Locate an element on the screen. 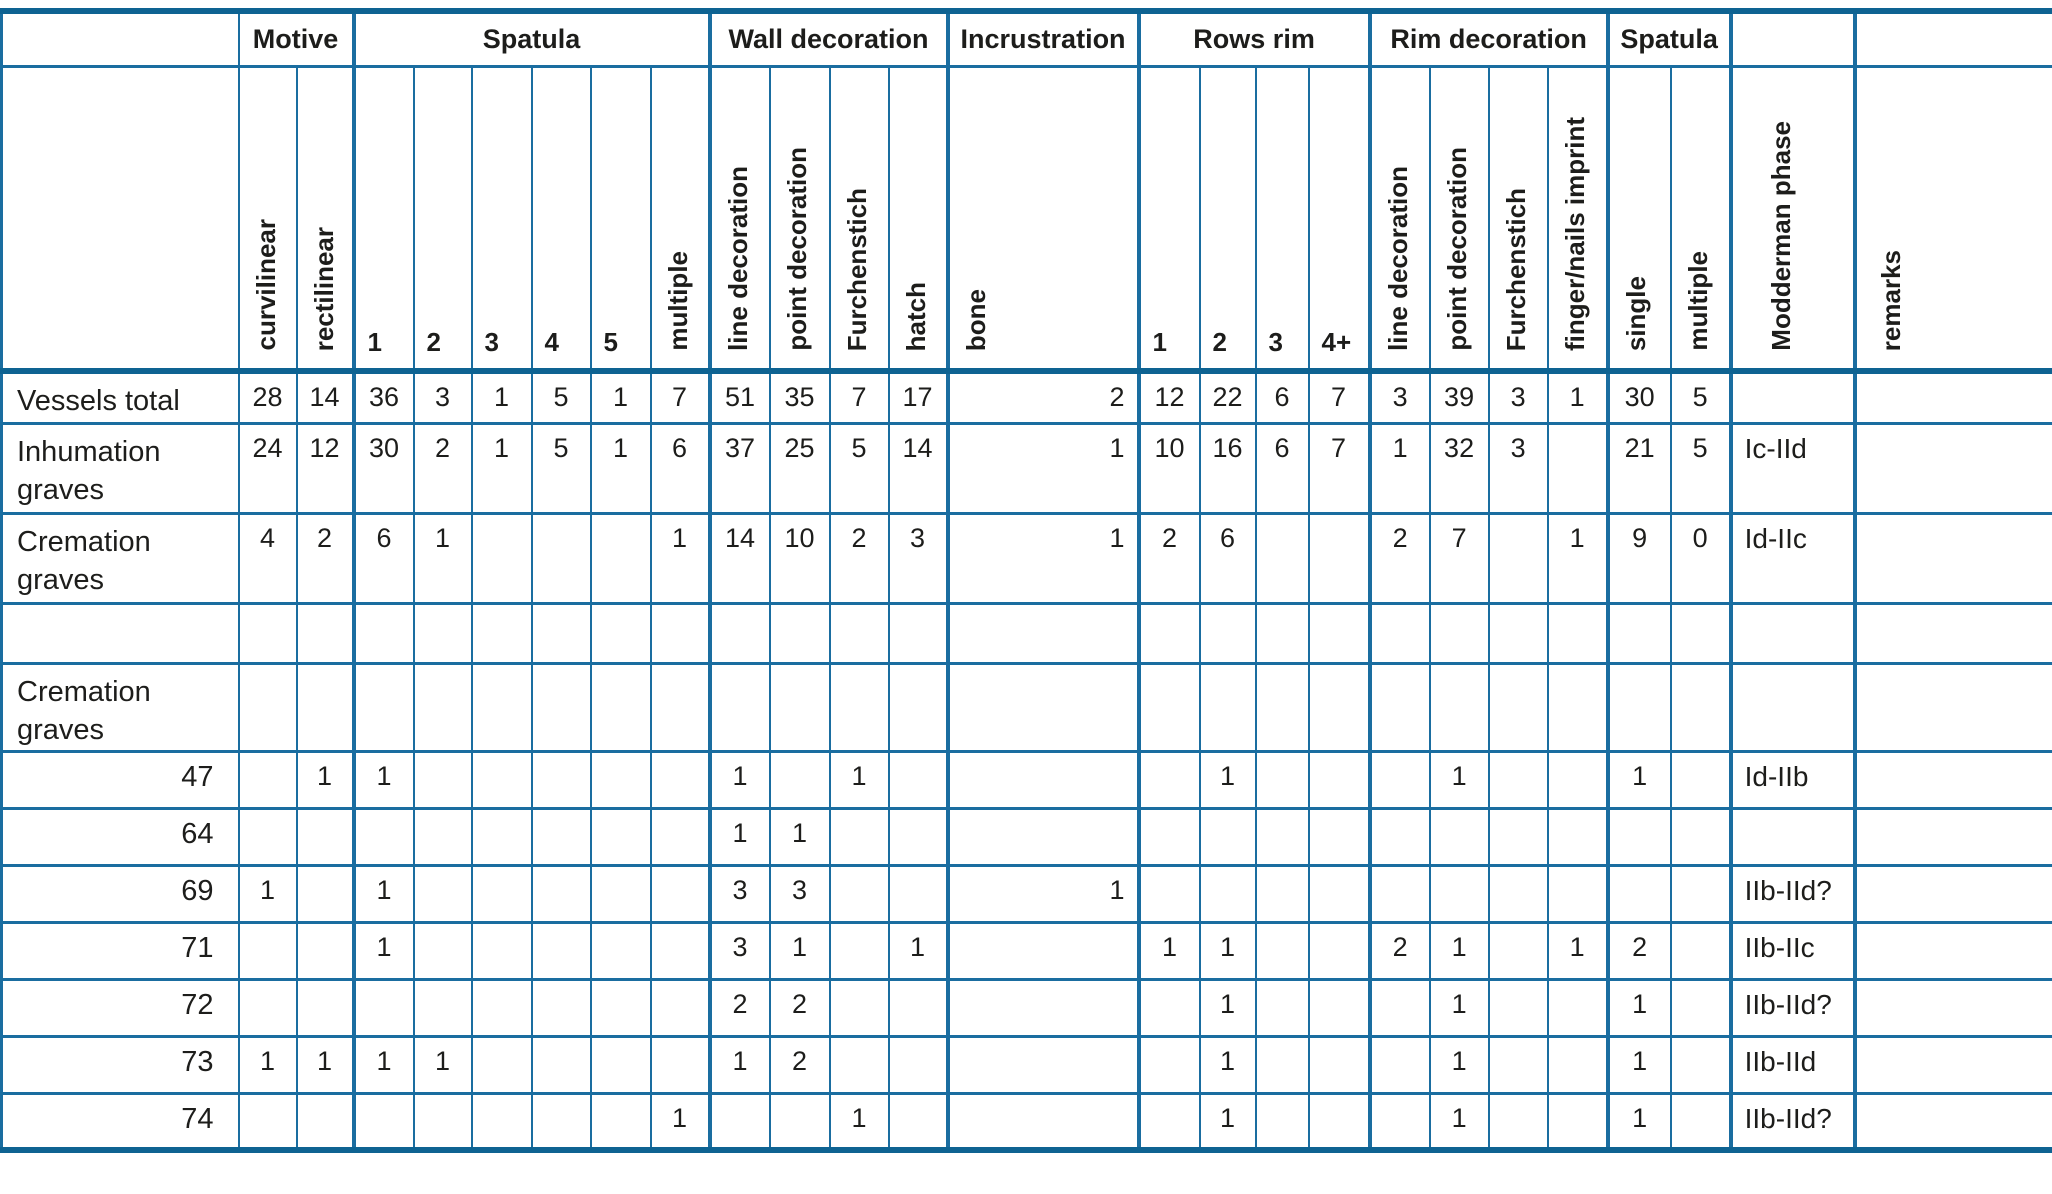  cell: 36 is located at coordinates (383, 397).